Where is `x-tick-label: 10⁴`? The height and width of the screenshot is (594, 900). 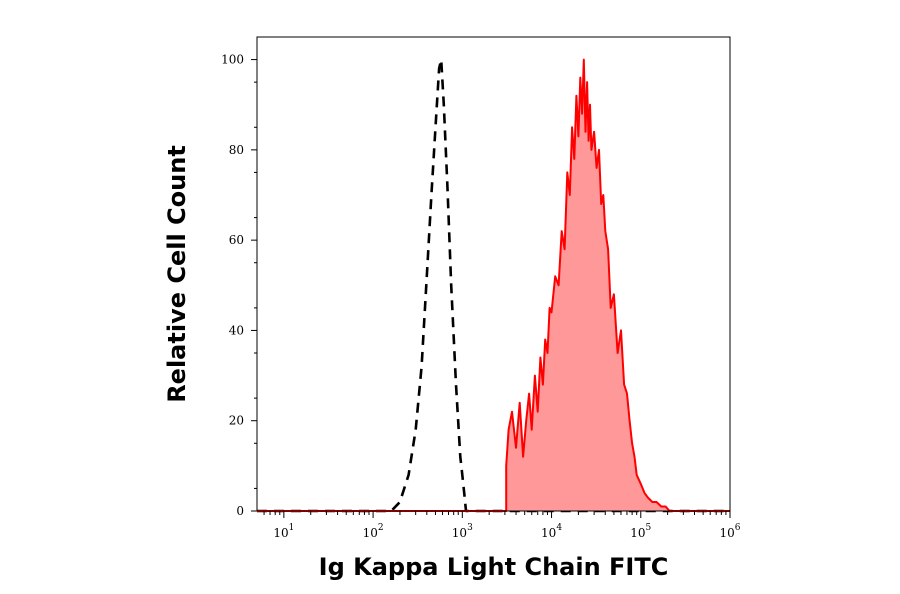 x-tick-label: 10⁴ is located at coordinates (551, 531).